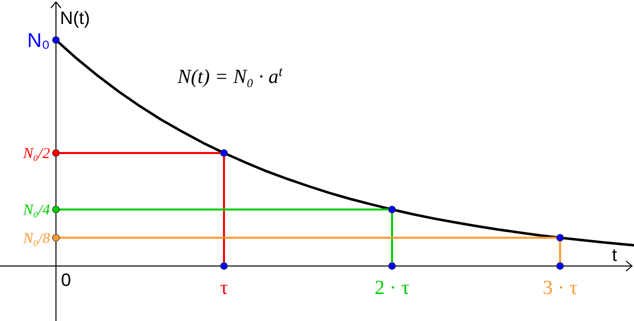 This screenshot has width=634, height=321. What do you see at coordinates (560, 288) in the screenshot?
I see `x-tick-label: 3 · τ` at bounding box center [560, 288].